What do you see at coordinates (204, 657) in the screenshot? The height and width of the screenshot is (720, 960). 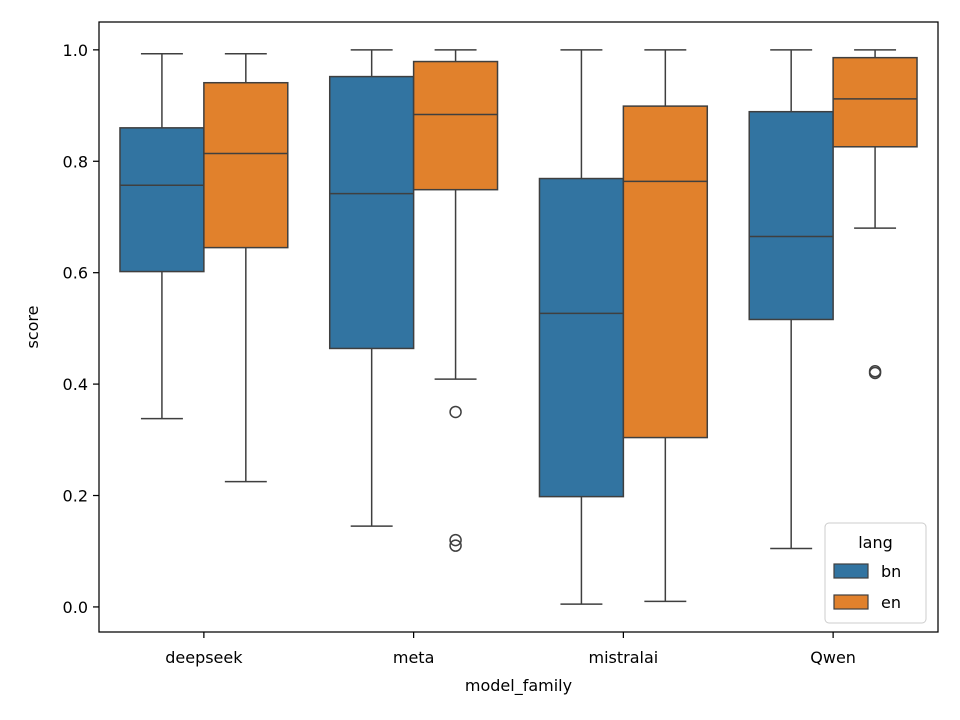 I see `x-tick-label: deepseek` at bounding box center [204, 657].